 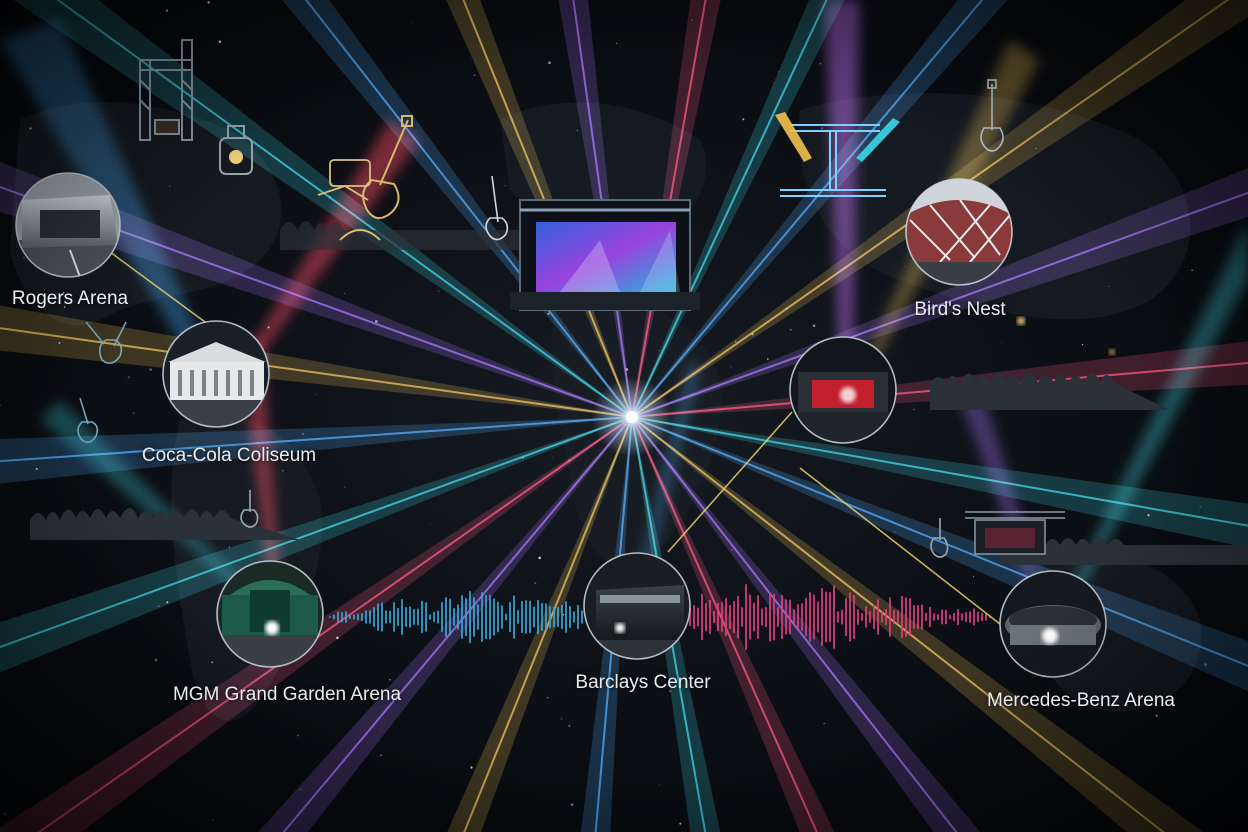 I want to click on venue-label-birds-nest: Bird's Nest, so click(x=960, y=309).